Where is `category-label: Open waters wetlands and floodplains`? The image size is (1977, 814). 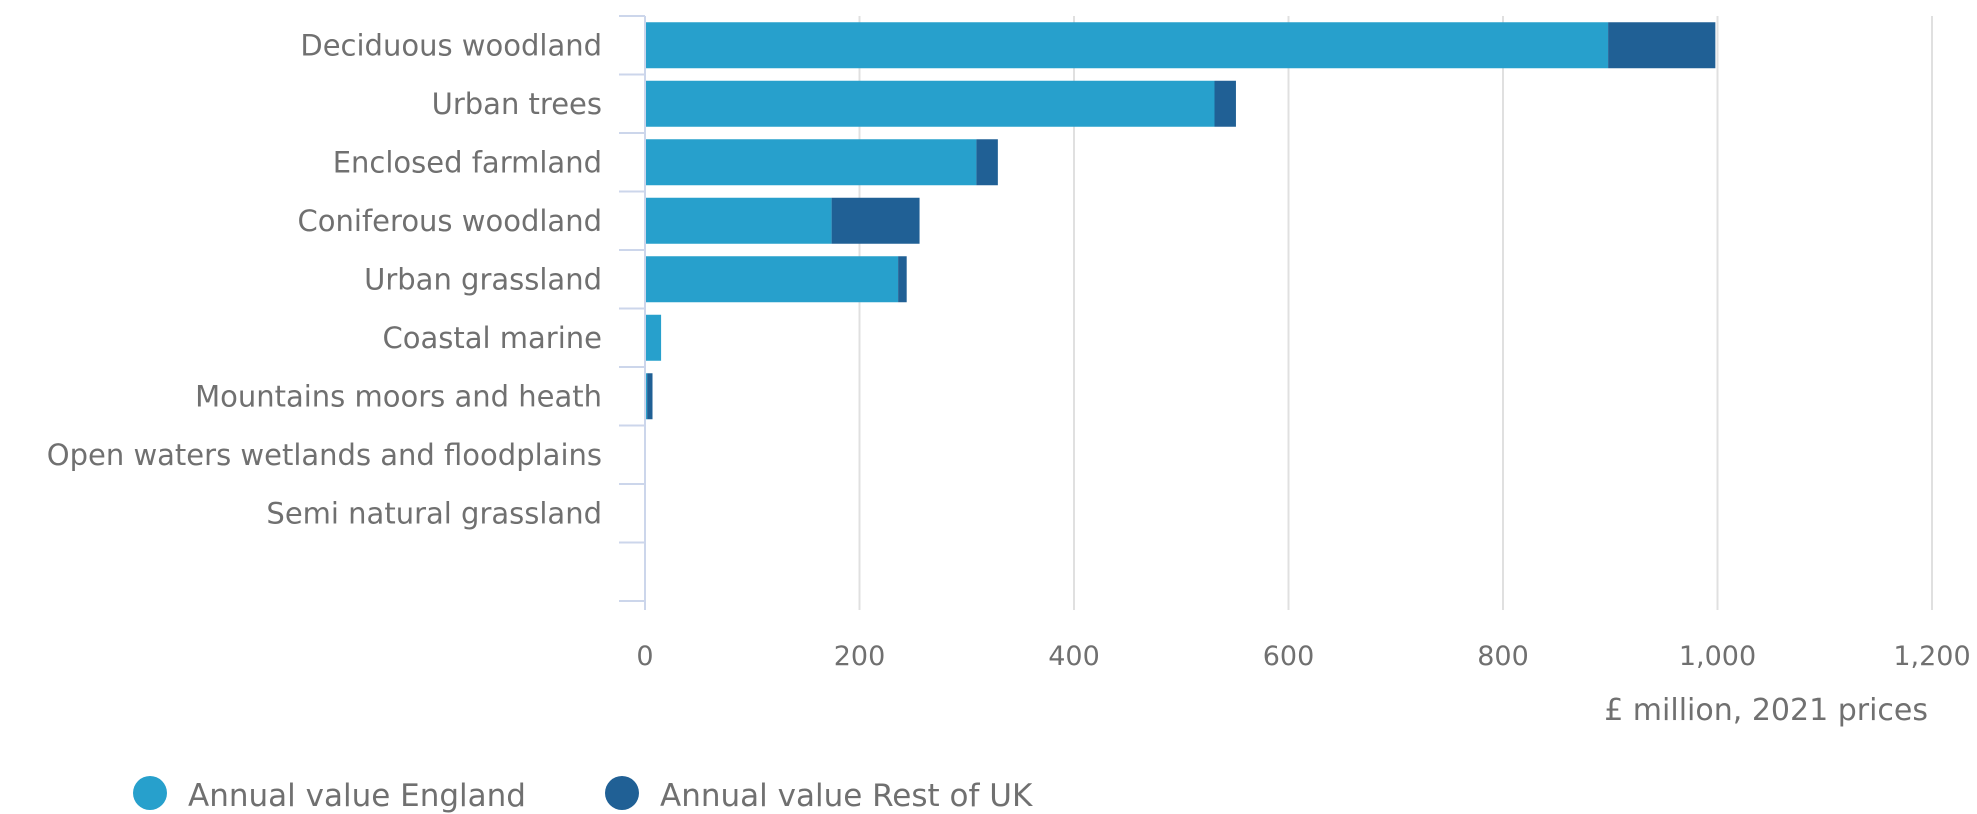
category-label: Open waters wetlands and floodplains is located at coordinates (324, 455).